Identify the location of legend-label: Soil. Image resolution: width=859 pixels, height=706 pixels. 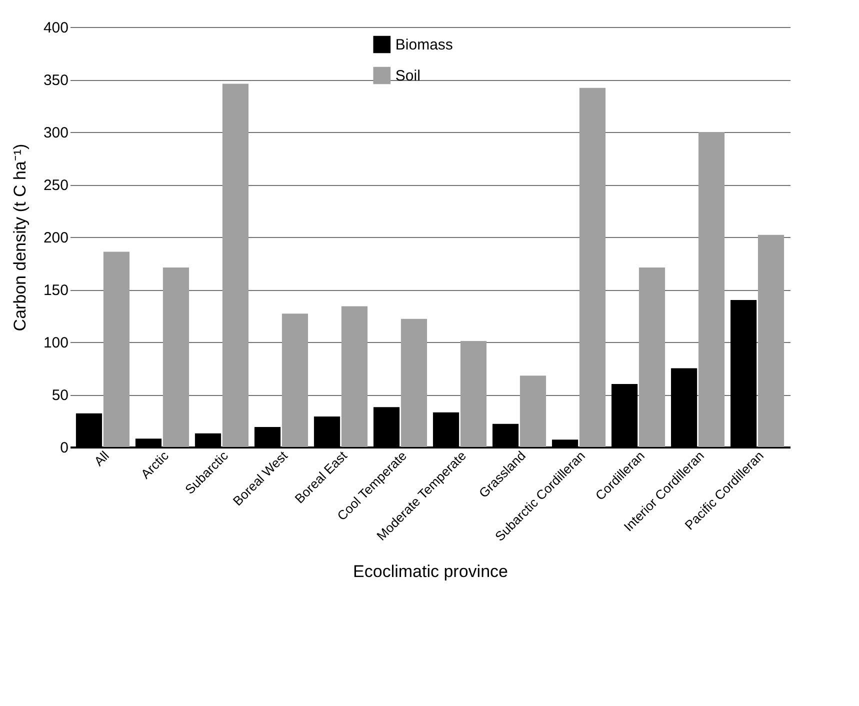
(407, 76).